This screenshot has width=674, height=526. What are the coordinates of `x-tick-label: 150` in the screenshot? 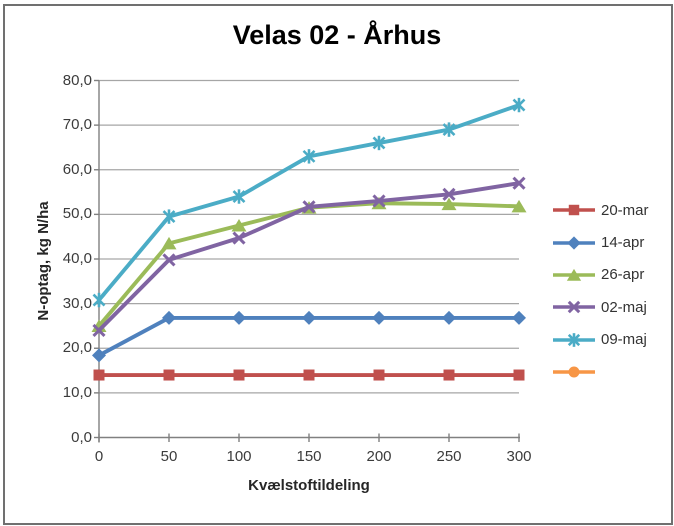 It's located at (309, 456).